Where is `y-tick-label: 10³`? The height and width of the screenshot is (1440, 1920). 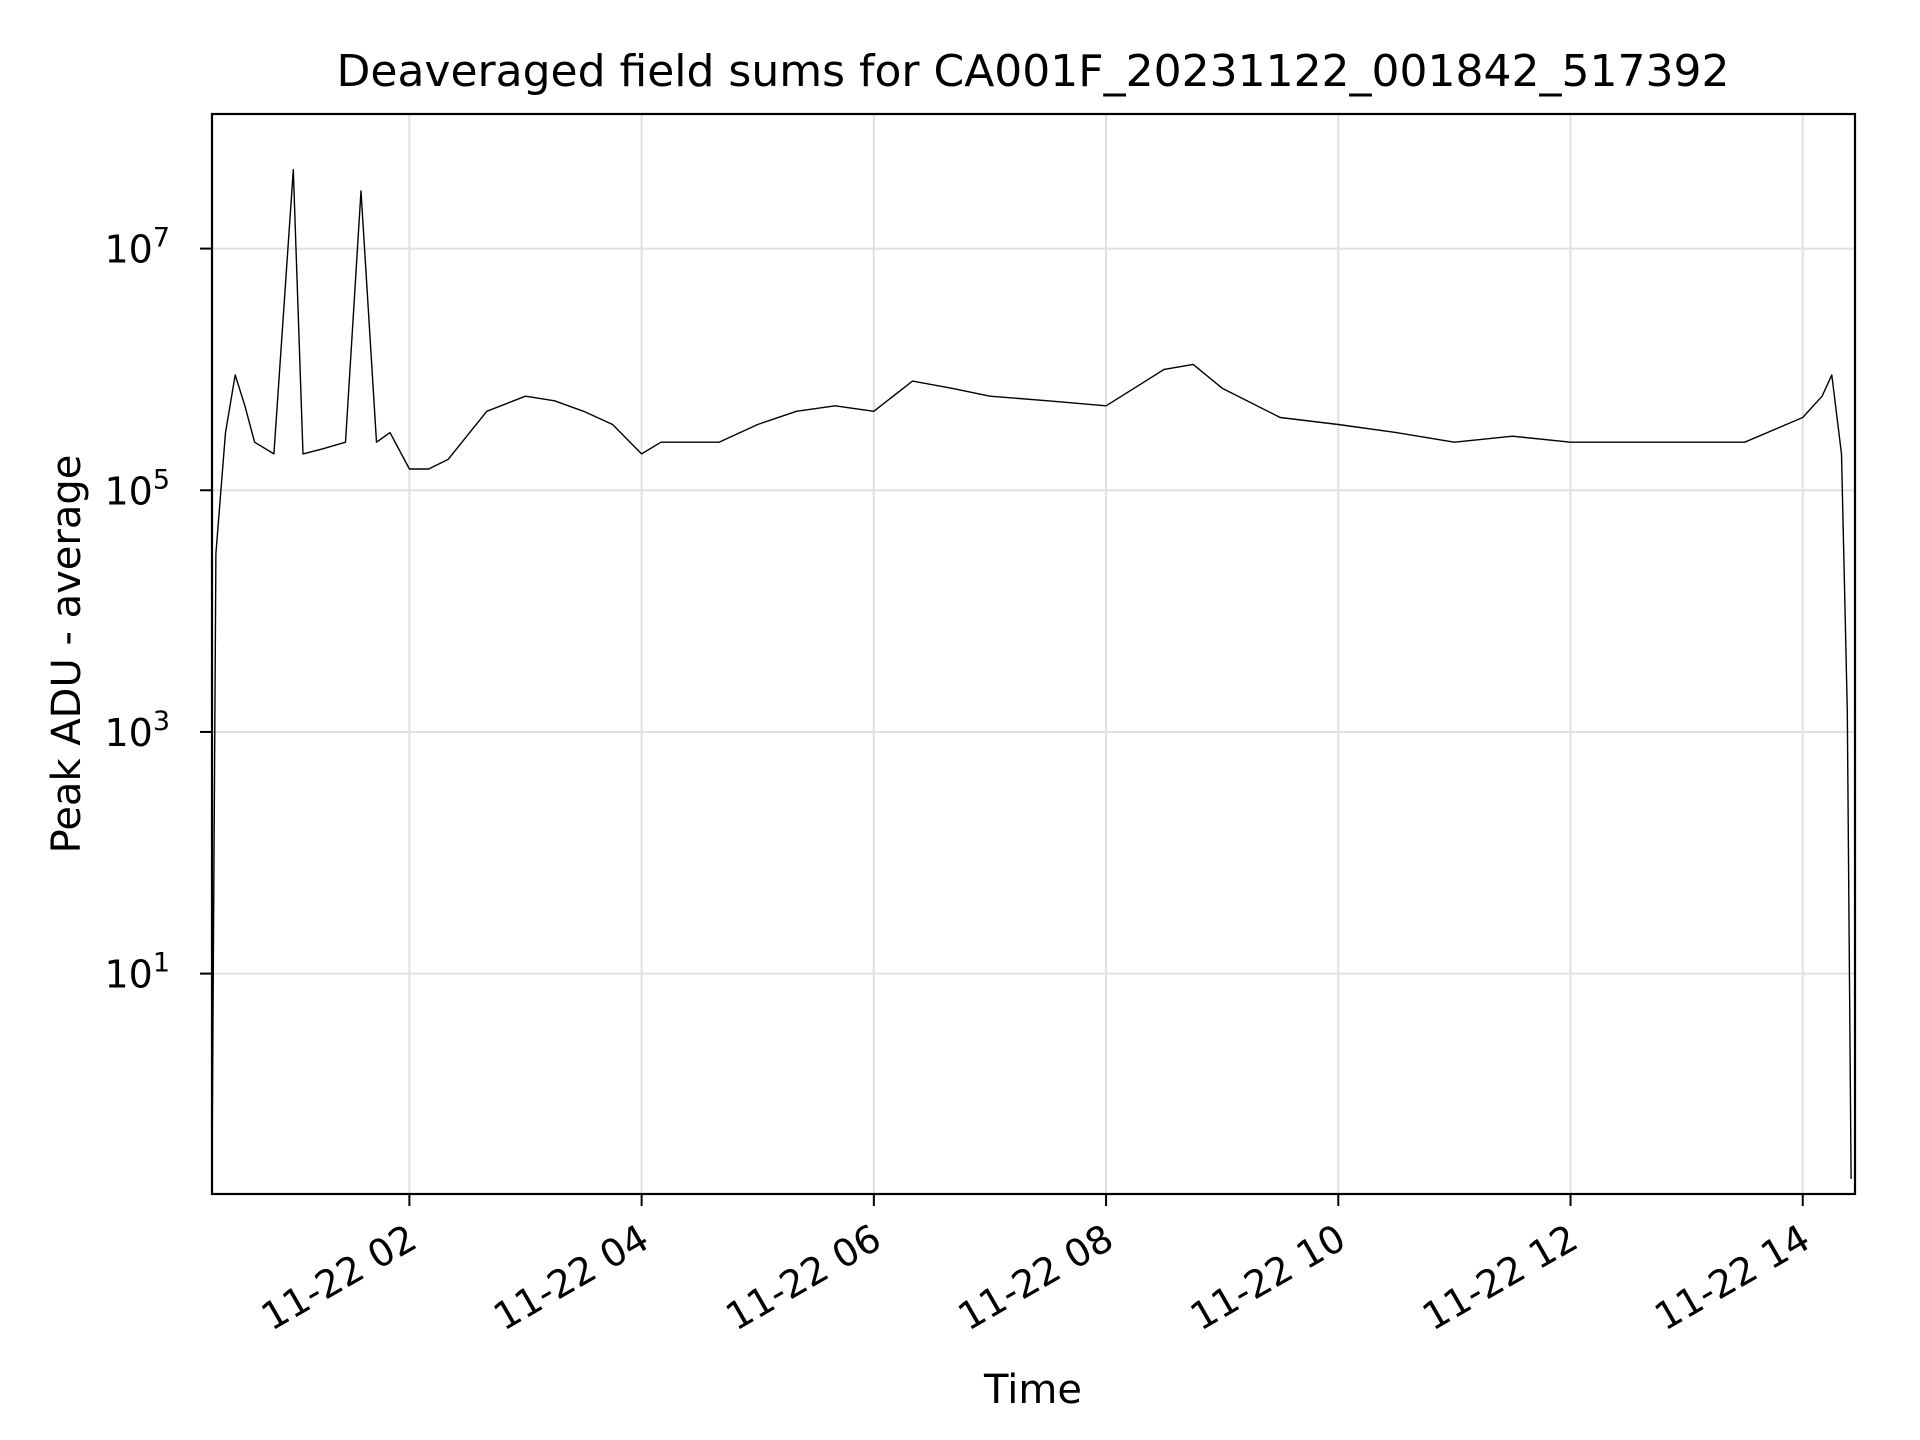 y-tick-label: 10³ is located at coordinates (137, 730).